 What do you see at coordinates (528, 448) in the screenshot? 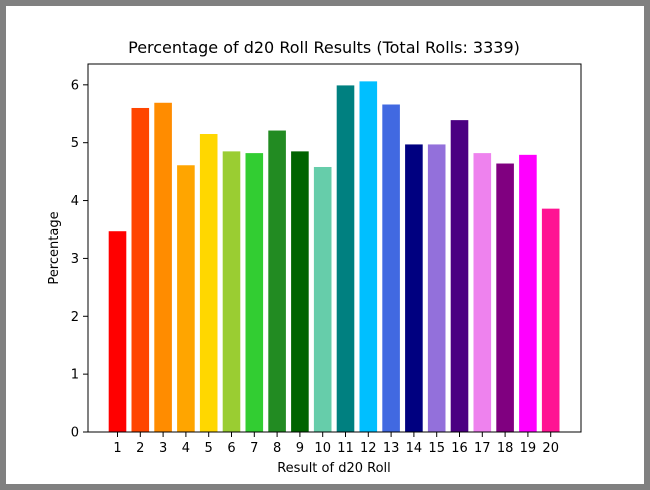
I see `x-tick-label: 19` at bounding box center [528, 448].